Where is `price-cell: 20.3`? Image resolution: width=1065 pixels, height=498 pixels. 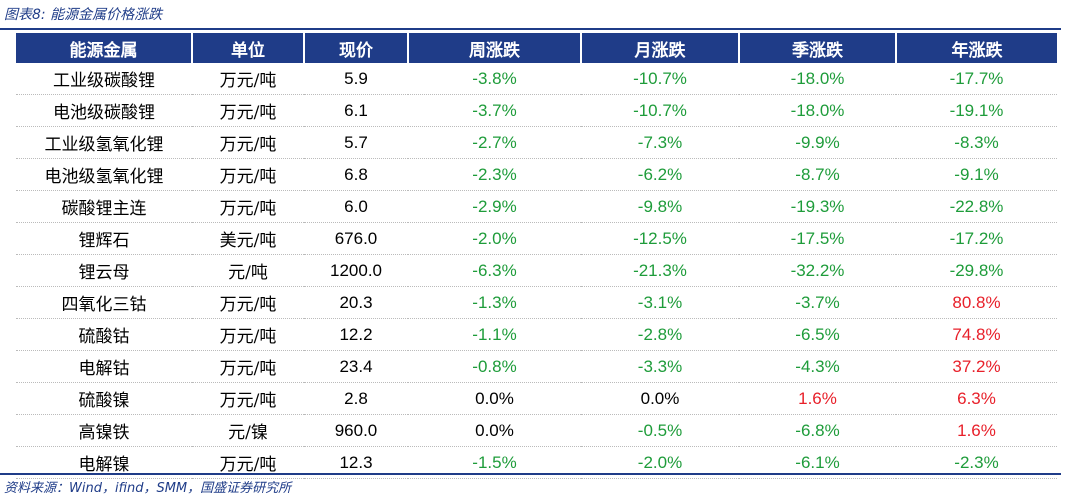
price-cell: 20.3 is located at coordinates (356, 302).